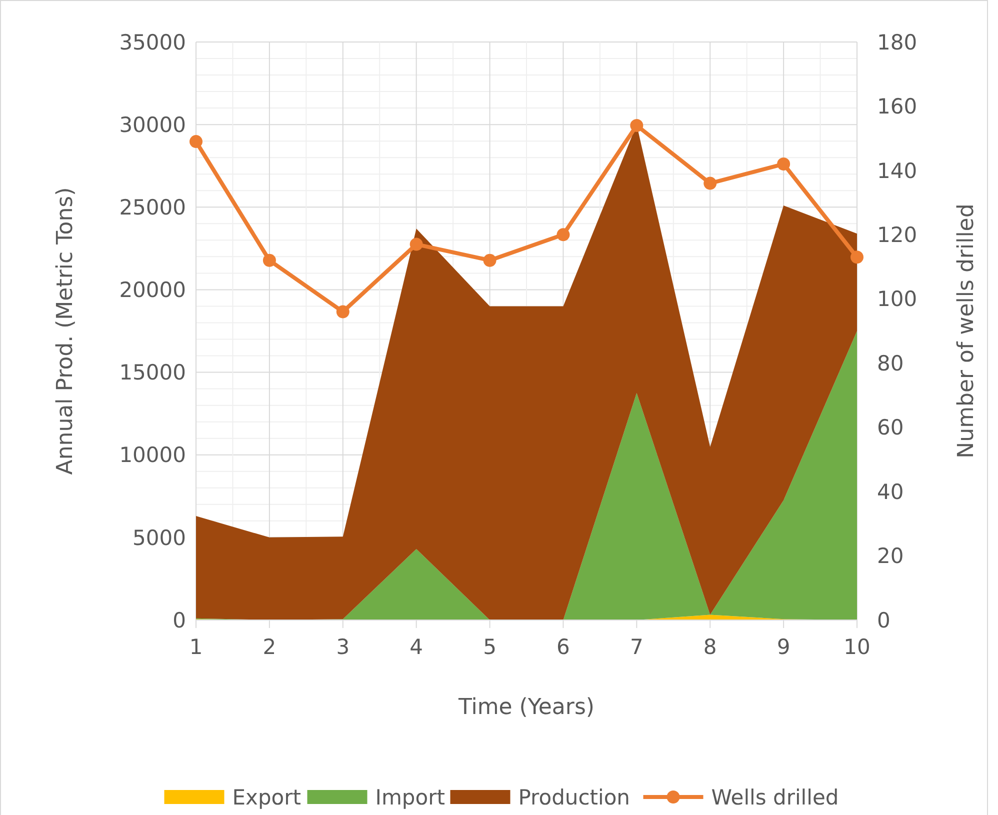  Describe the element at coordinates (152, 42) in the screenshot. I see `y-tick-label: 35000` at that location.